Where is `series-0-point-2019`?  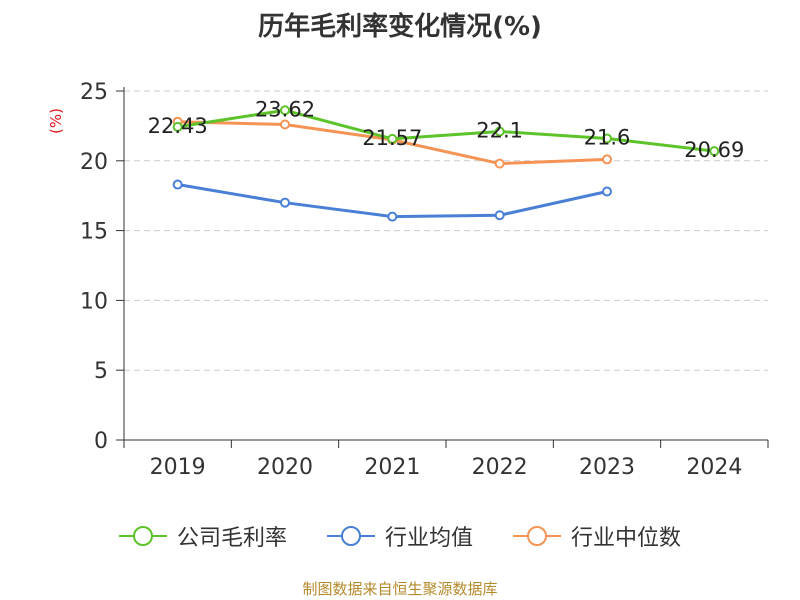
series-0-point-2019 is located at coordinates (177, 126).